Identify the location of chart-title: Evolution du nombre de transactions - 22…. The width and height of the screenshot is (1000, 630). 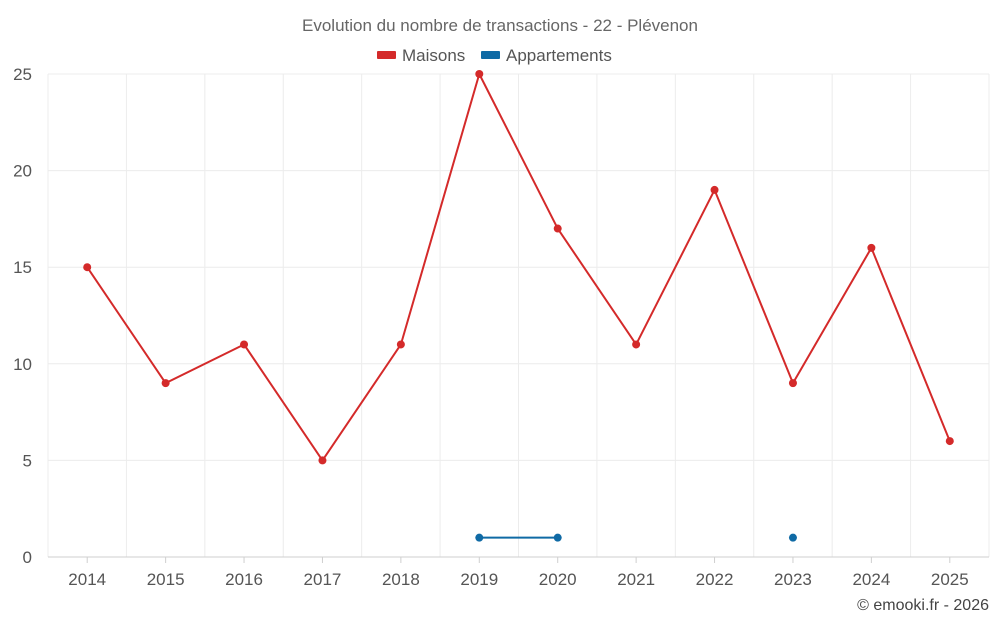
(500, 25).